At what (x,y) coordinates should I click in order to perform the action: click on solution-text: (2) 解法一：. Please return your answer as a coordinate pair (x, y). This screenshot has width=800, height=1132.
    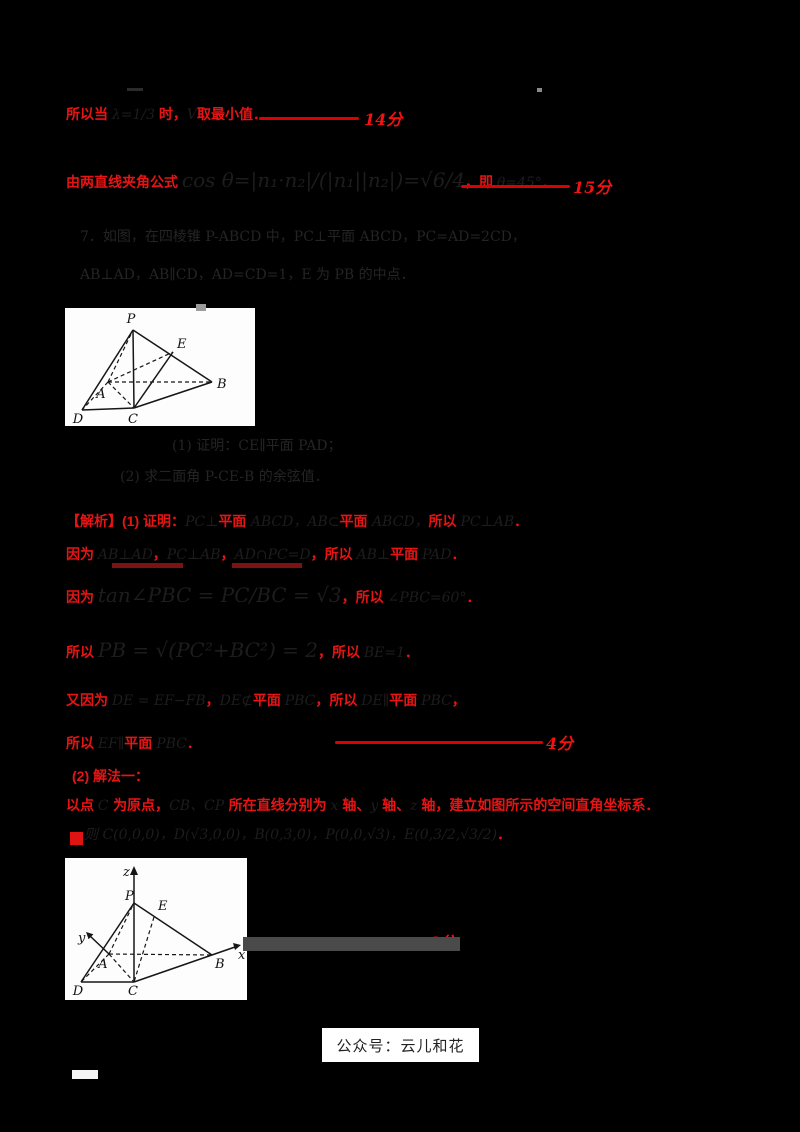
    Looking at the image, I should click on (110, 776).